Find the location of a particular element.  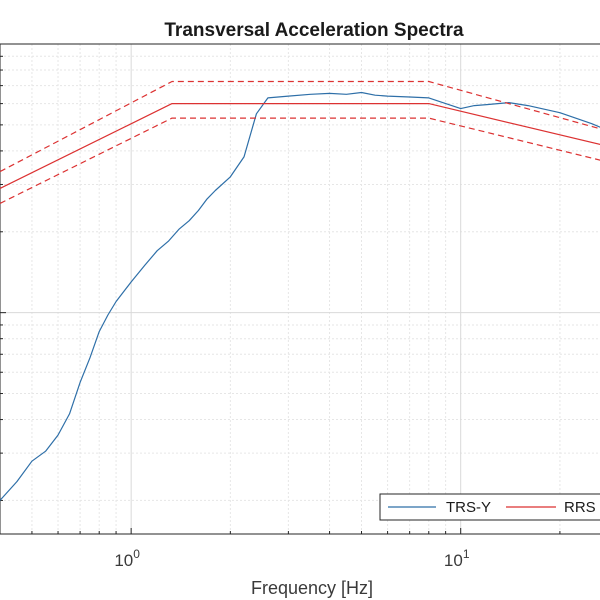

x-axis-label: Frequency [Hz] is located at coordinates (312, 588).